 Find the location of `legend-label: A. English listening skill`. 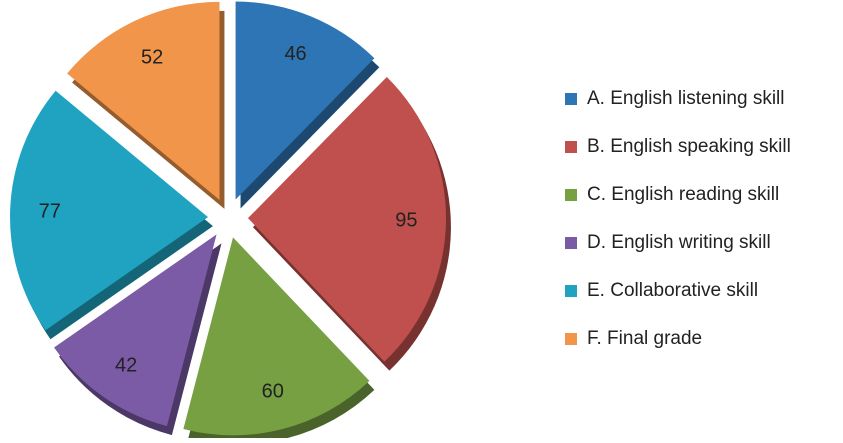

legend-label: A. English listening skill is located at coordinates (685, 98).